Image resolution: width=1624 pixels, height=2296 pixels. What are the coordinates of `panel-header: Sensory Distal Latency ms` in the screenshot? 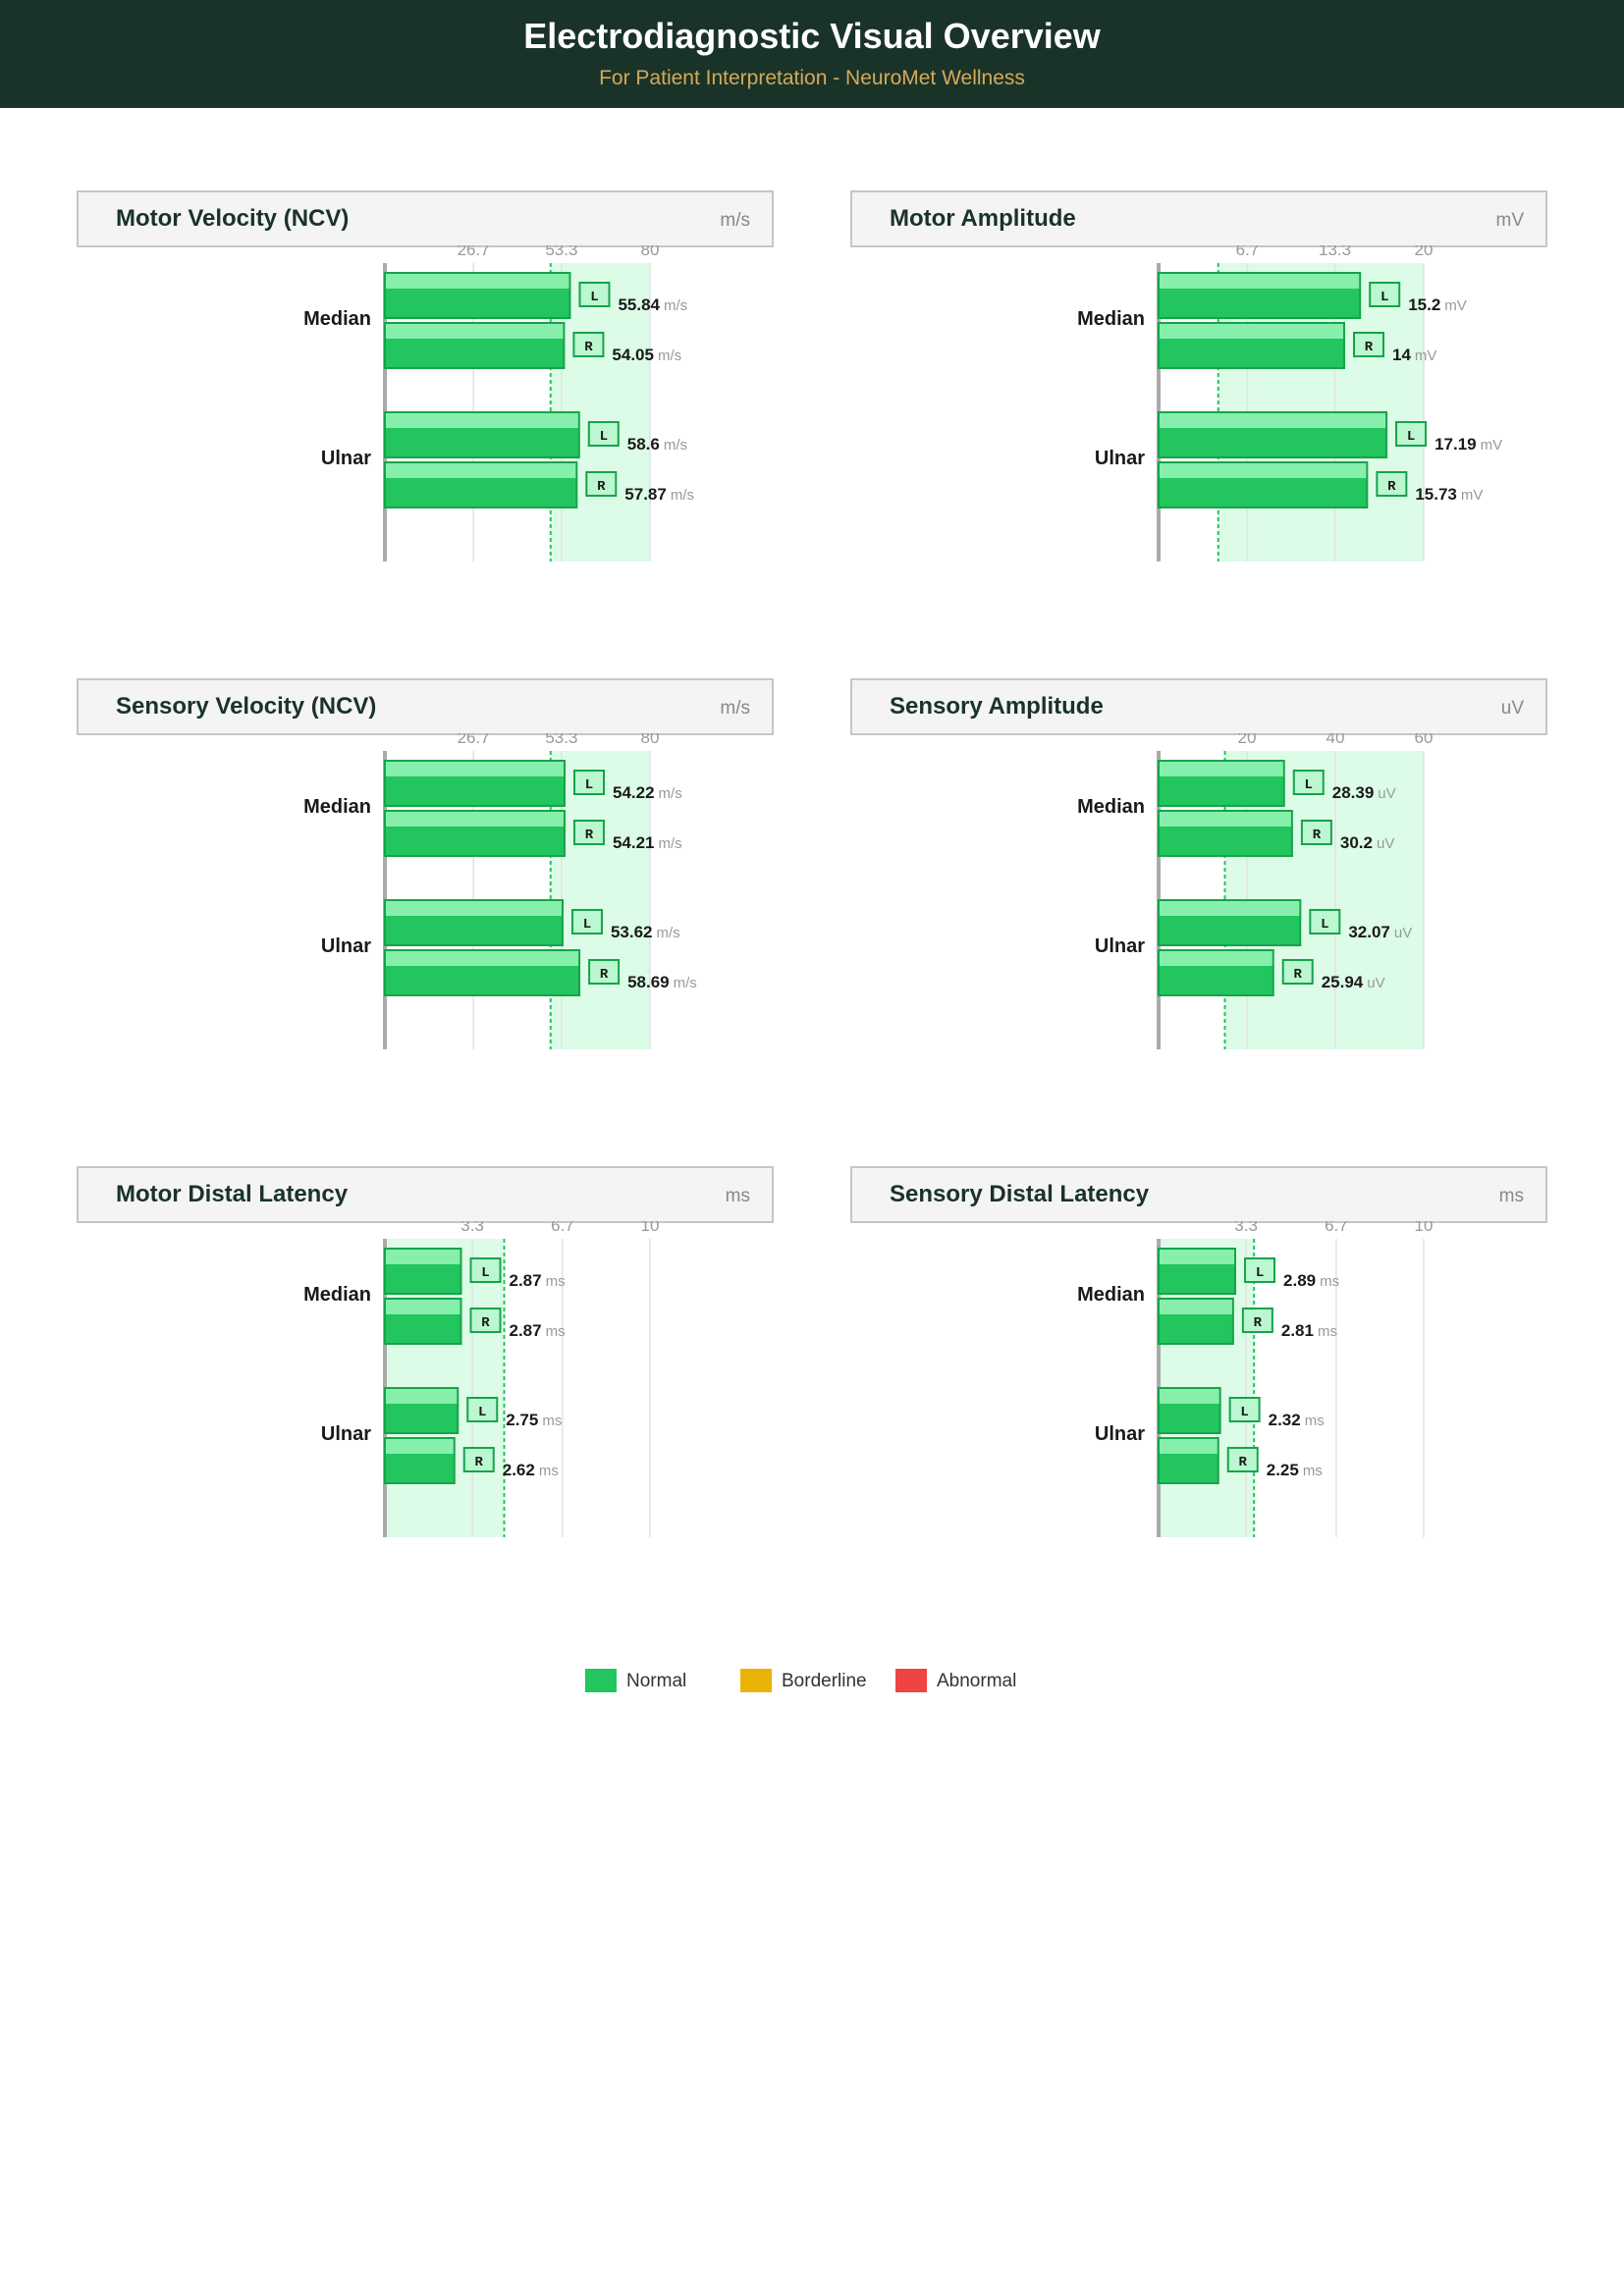 It's located at (1198, 1194).